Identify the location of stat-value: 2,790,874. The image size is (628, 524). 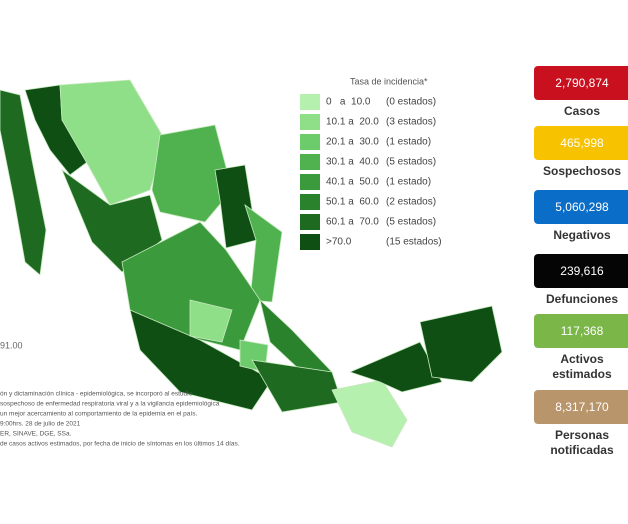
(582, 83).